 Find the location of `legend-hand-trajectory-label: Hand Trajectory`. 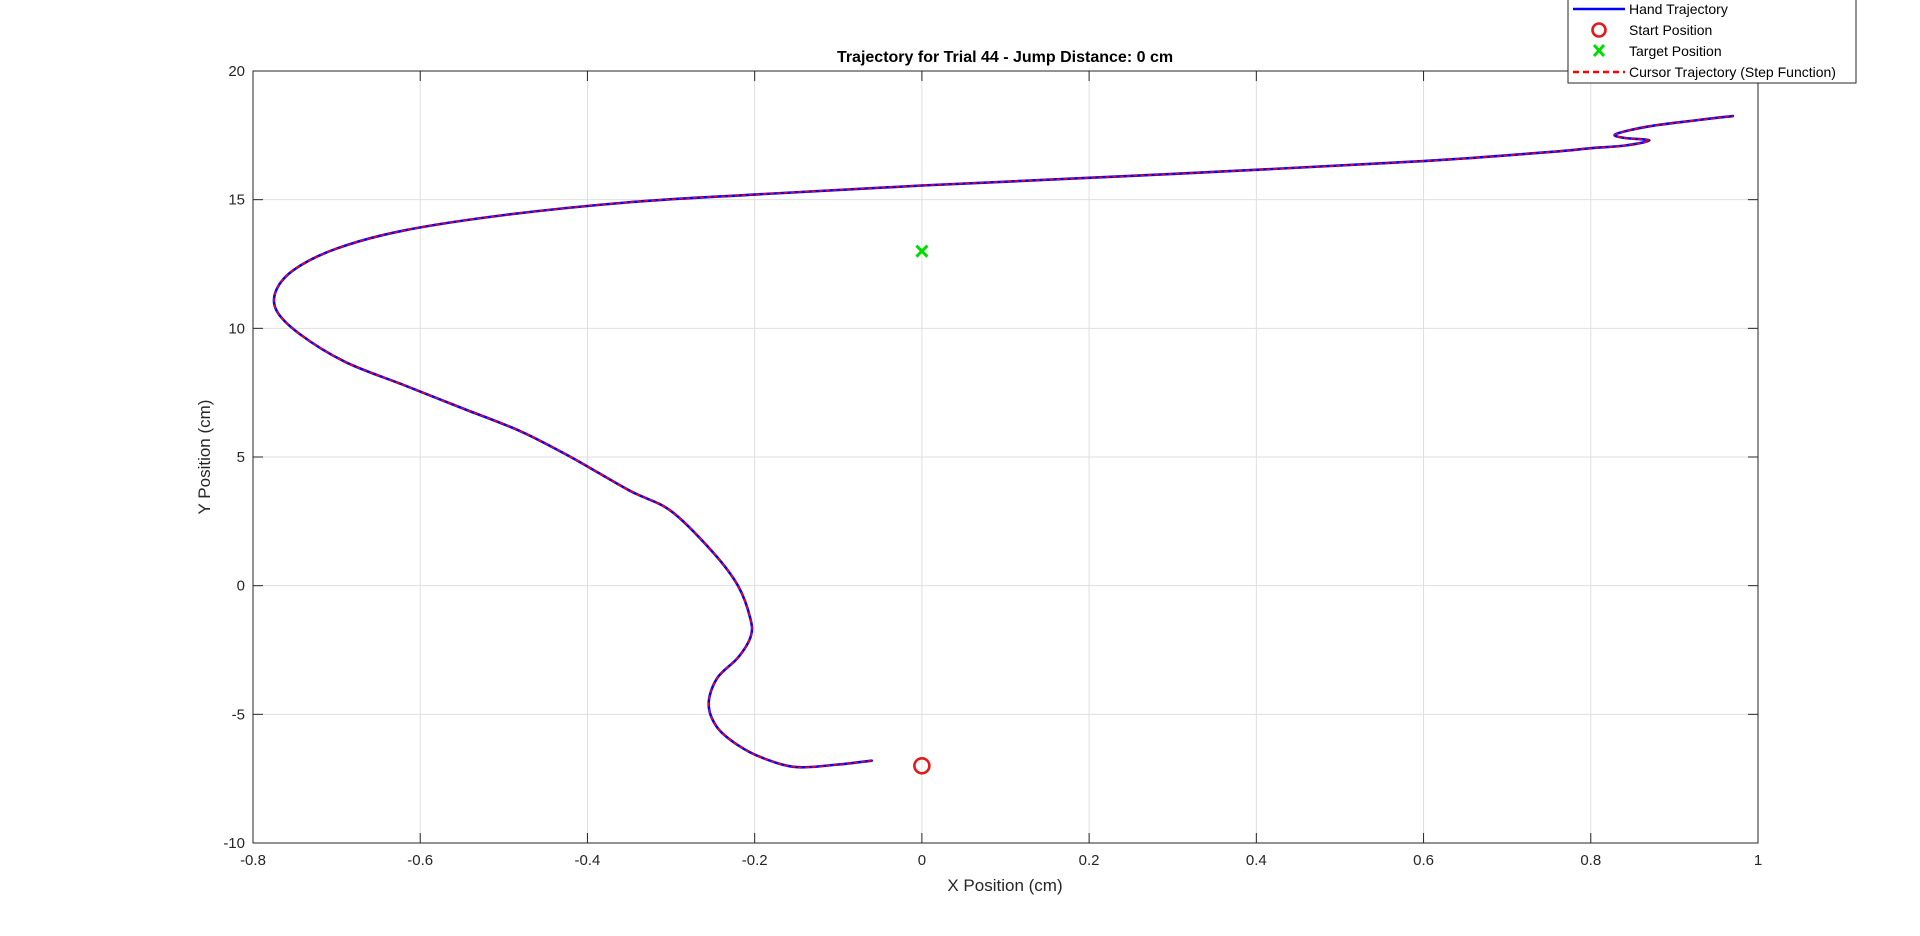

legend-hand-trajectory-label: Hand Trajectory is located at coordinates (1678, 9).